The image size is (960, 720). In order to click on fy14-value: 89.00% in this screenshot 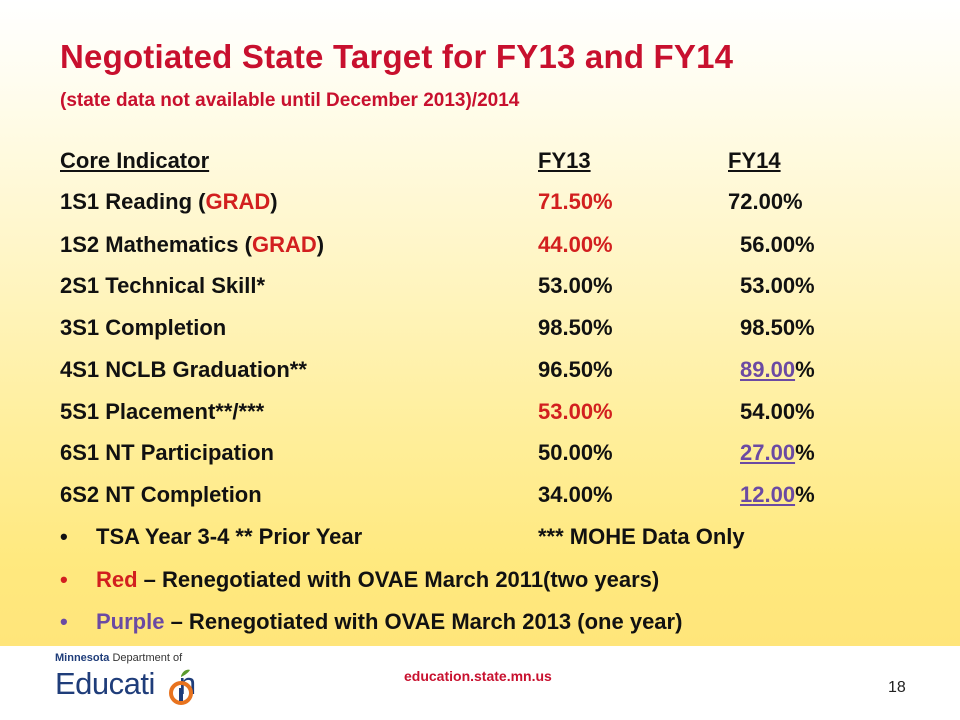, I will do `click(777, 369)`.